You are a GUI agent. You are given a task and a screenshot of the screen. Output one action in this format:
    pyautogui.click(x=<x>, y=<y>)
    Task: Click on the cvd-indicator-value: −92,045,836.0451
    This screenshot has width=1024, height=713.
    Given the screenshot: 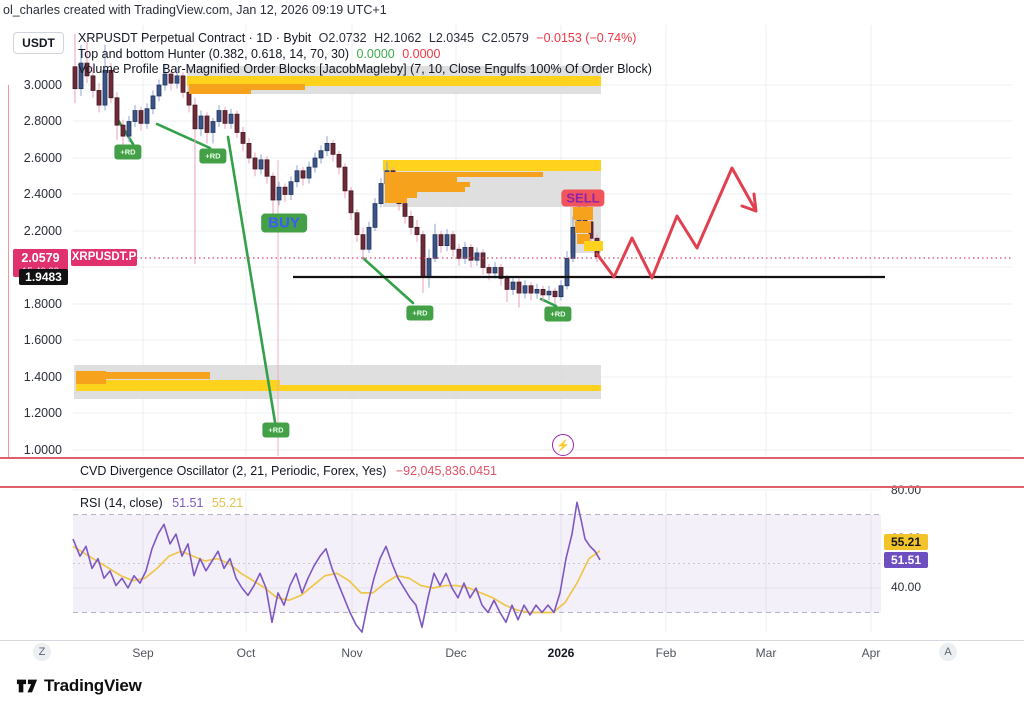 What is the action you would take?
    pyautogui.click(x=446, y=471)
    